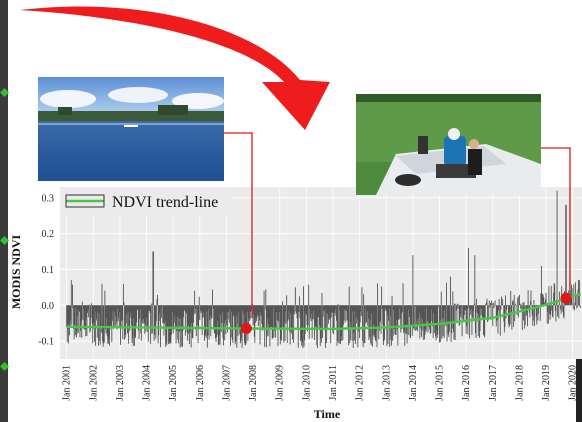  Describe the element at coordinates (493, 383) in the screenshot. I see `x-tick-label: Jan 2017` at that location.